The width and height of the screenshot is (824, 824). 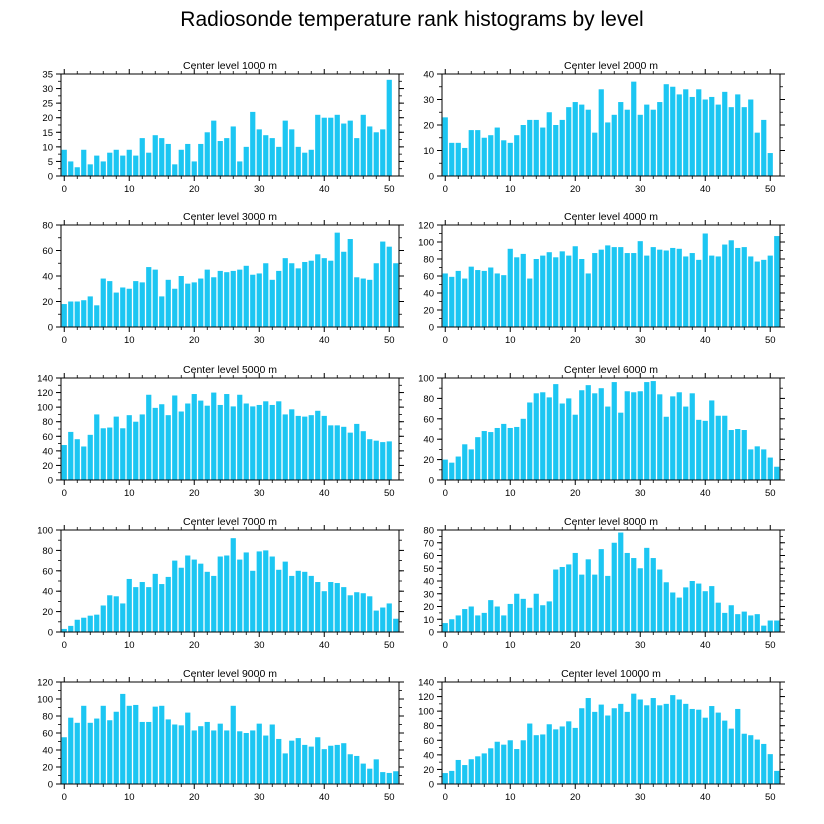 I want to click on y-tick-label: 60, so click(x=47, y=251).